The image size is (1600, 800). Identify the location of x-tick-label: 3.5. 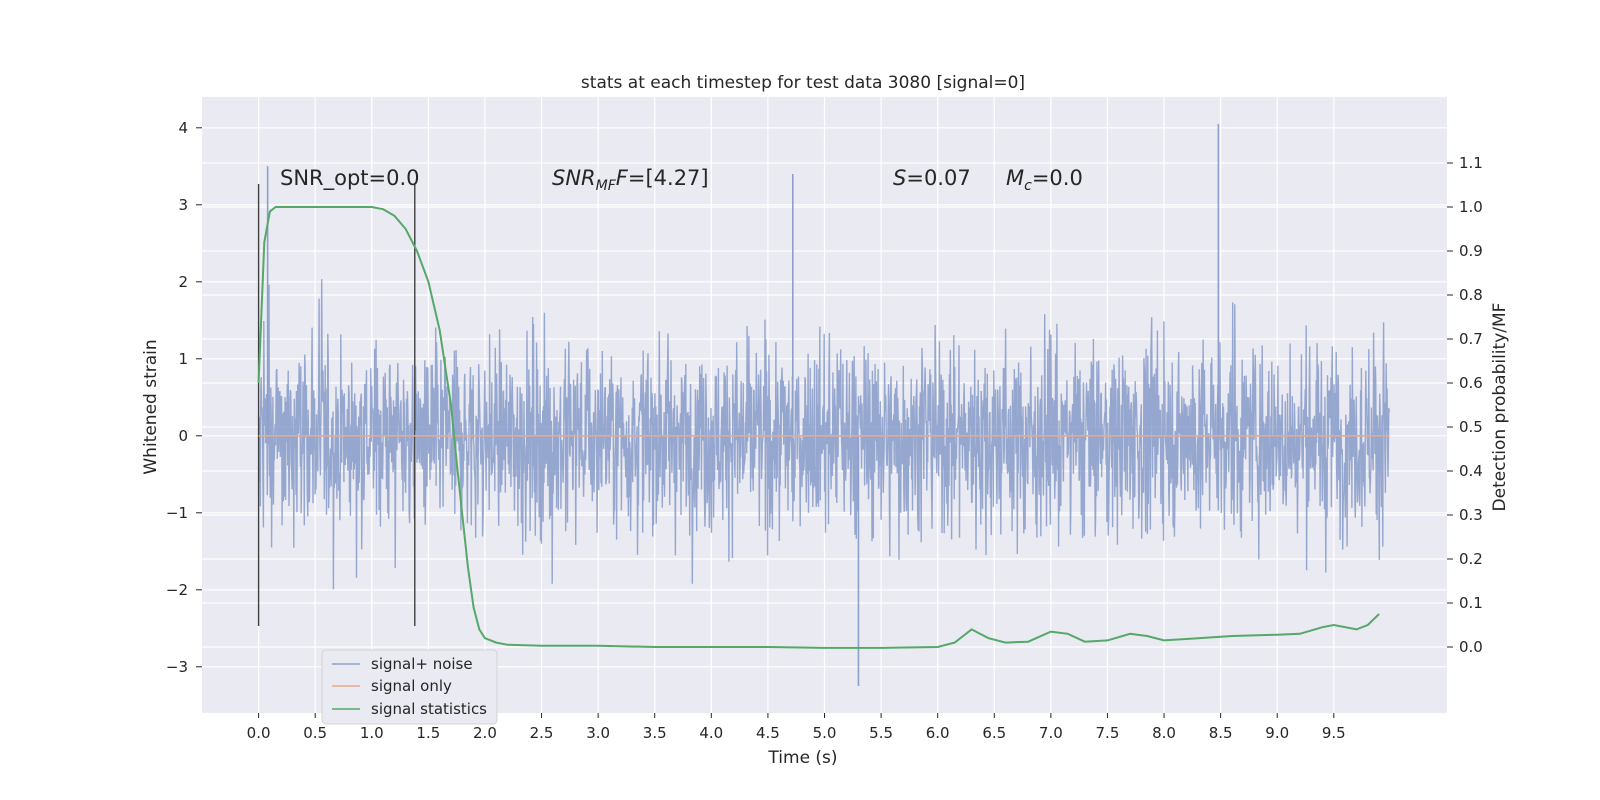
(655, 733).